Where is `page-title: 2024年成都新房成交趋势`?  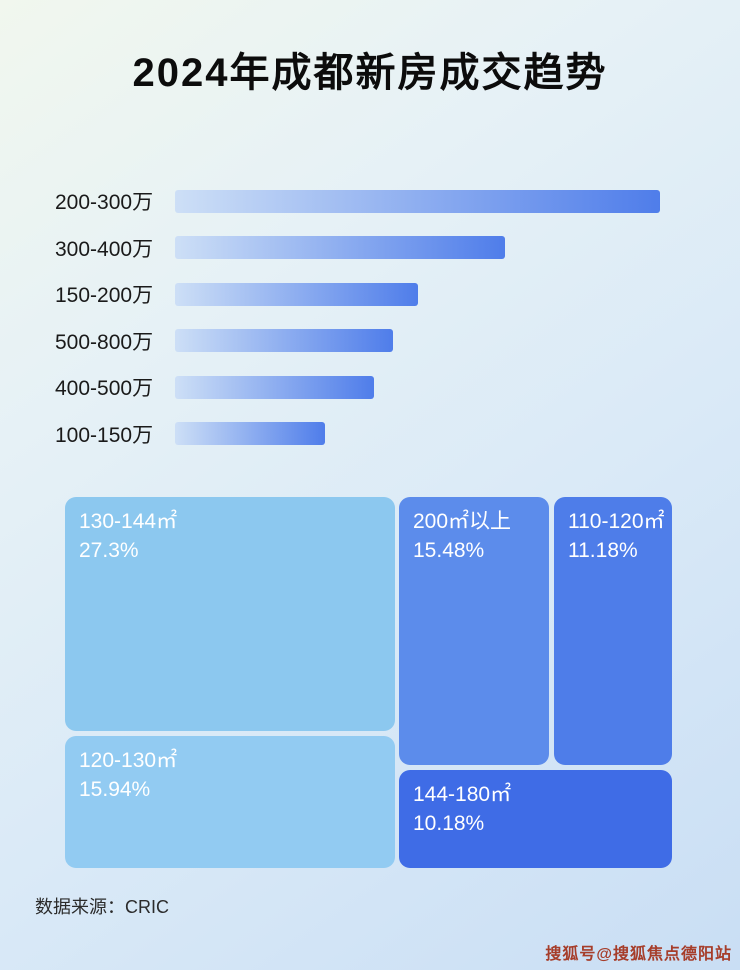
page-title: 2024年成都新房成交趋势 is located at coordinates (370, 73).